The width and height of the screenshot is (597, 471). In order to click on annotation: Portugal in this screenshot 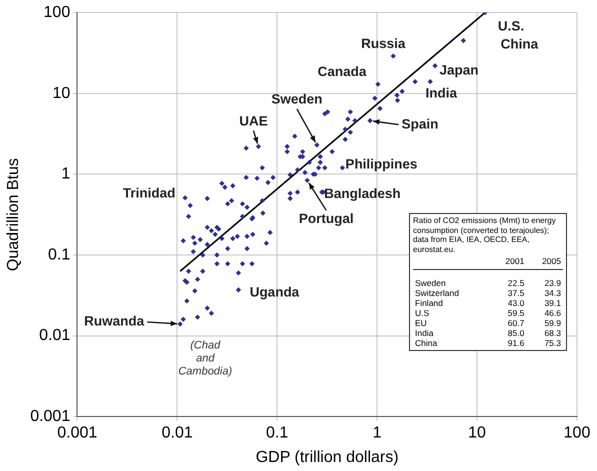, I will do `click(326, 218)`.